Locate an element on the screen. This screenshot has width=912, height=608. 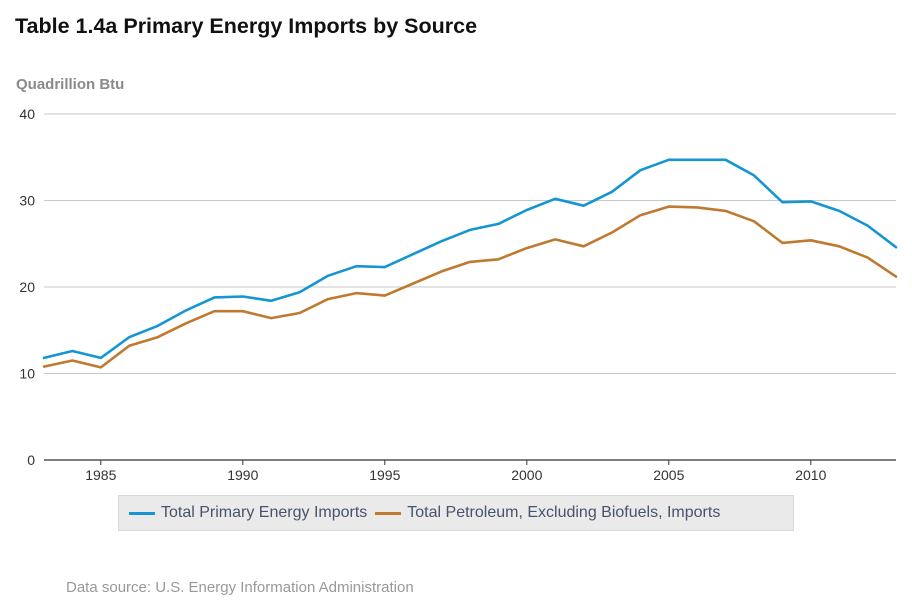
y-tick-label: 30 is located at coordinates (27, 201).